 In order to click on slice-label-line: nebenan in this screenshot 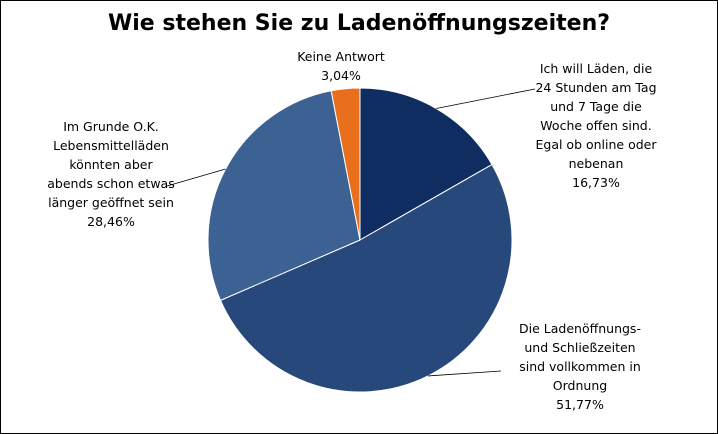, I will do `click(596, 163)`.